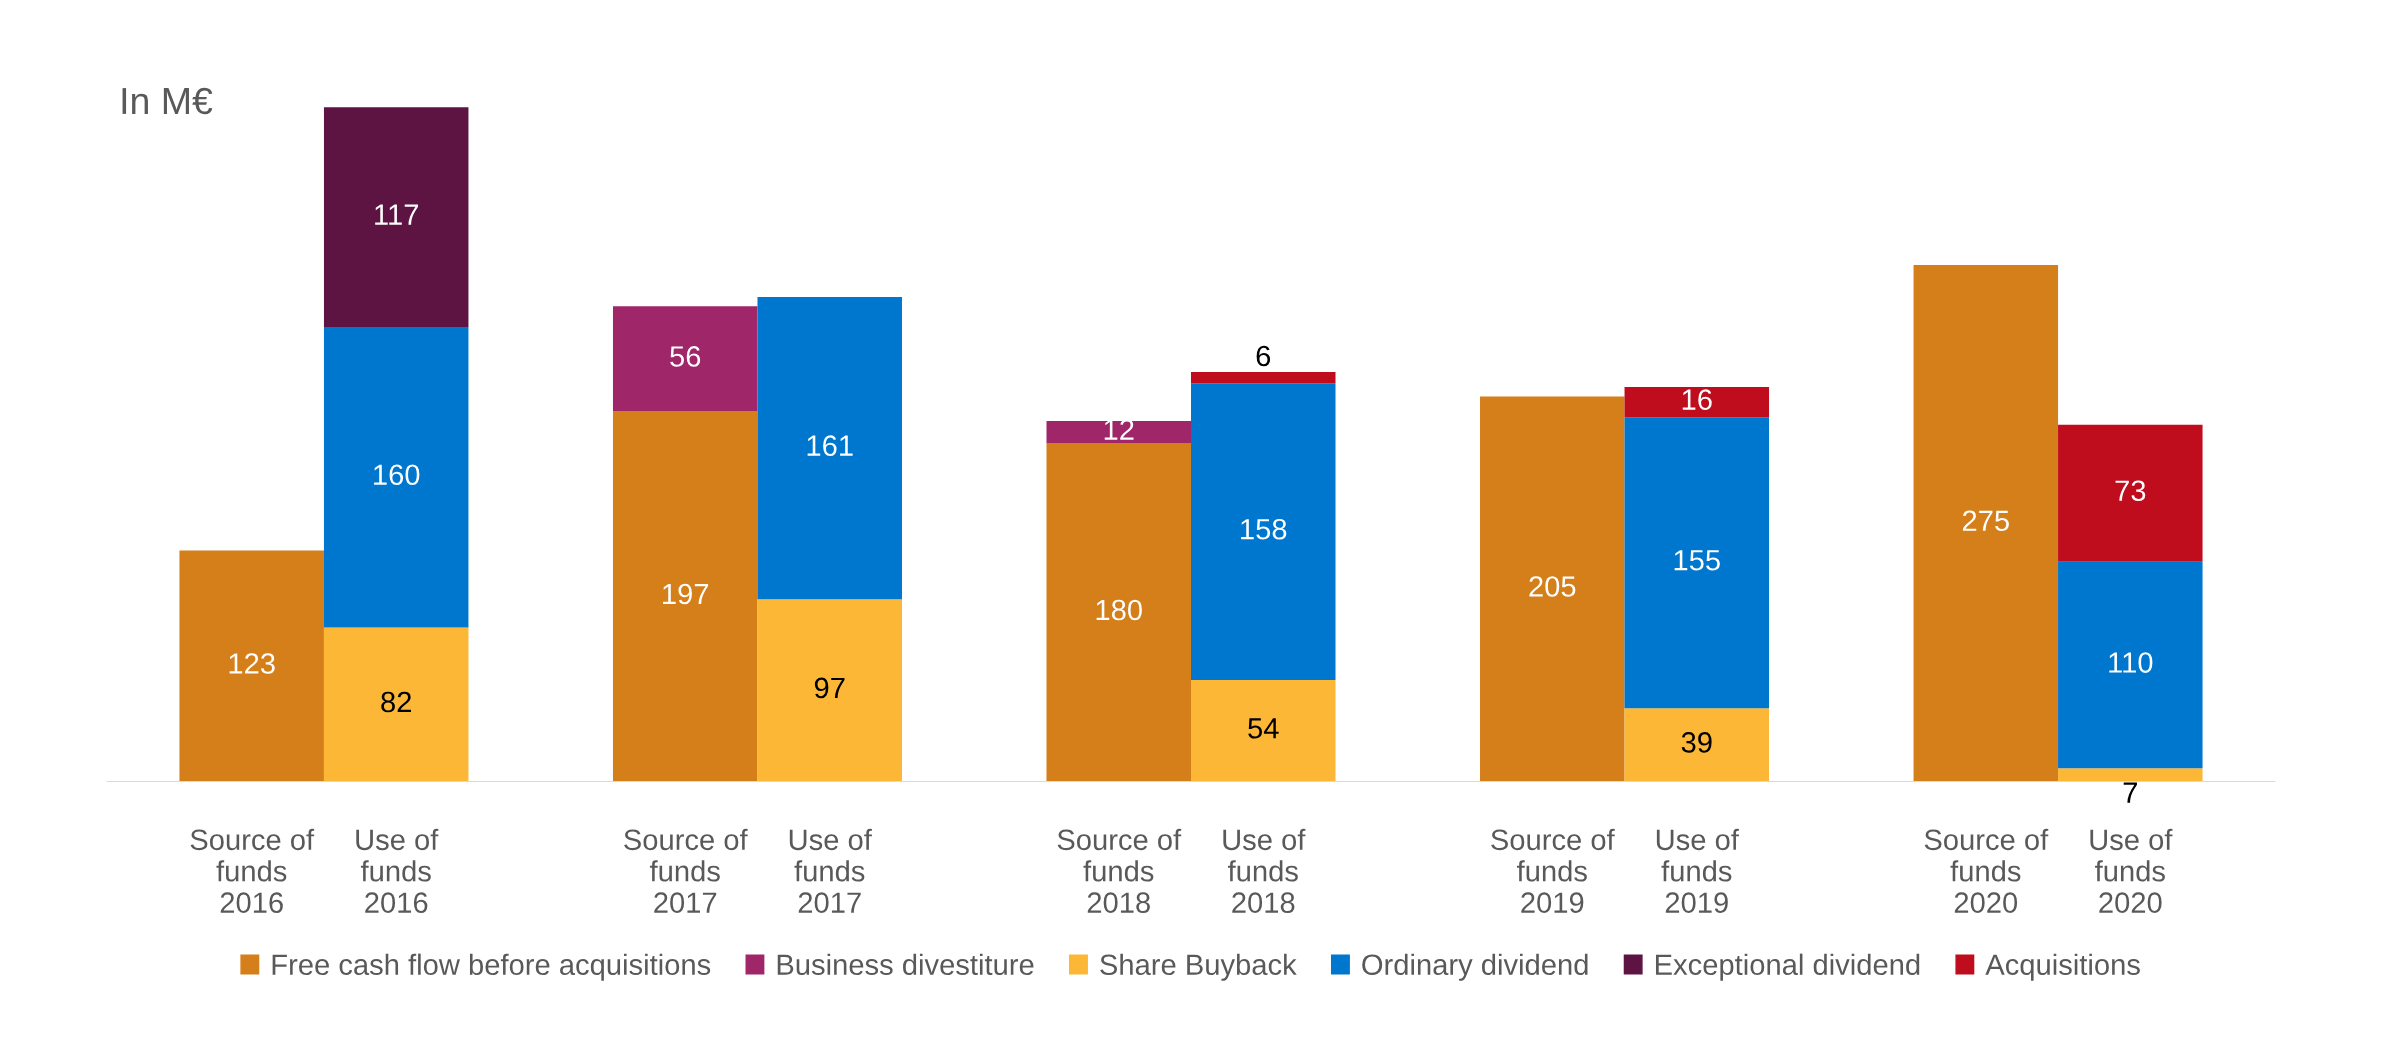  I want to click on data-label: 205, so click(1552, 586).